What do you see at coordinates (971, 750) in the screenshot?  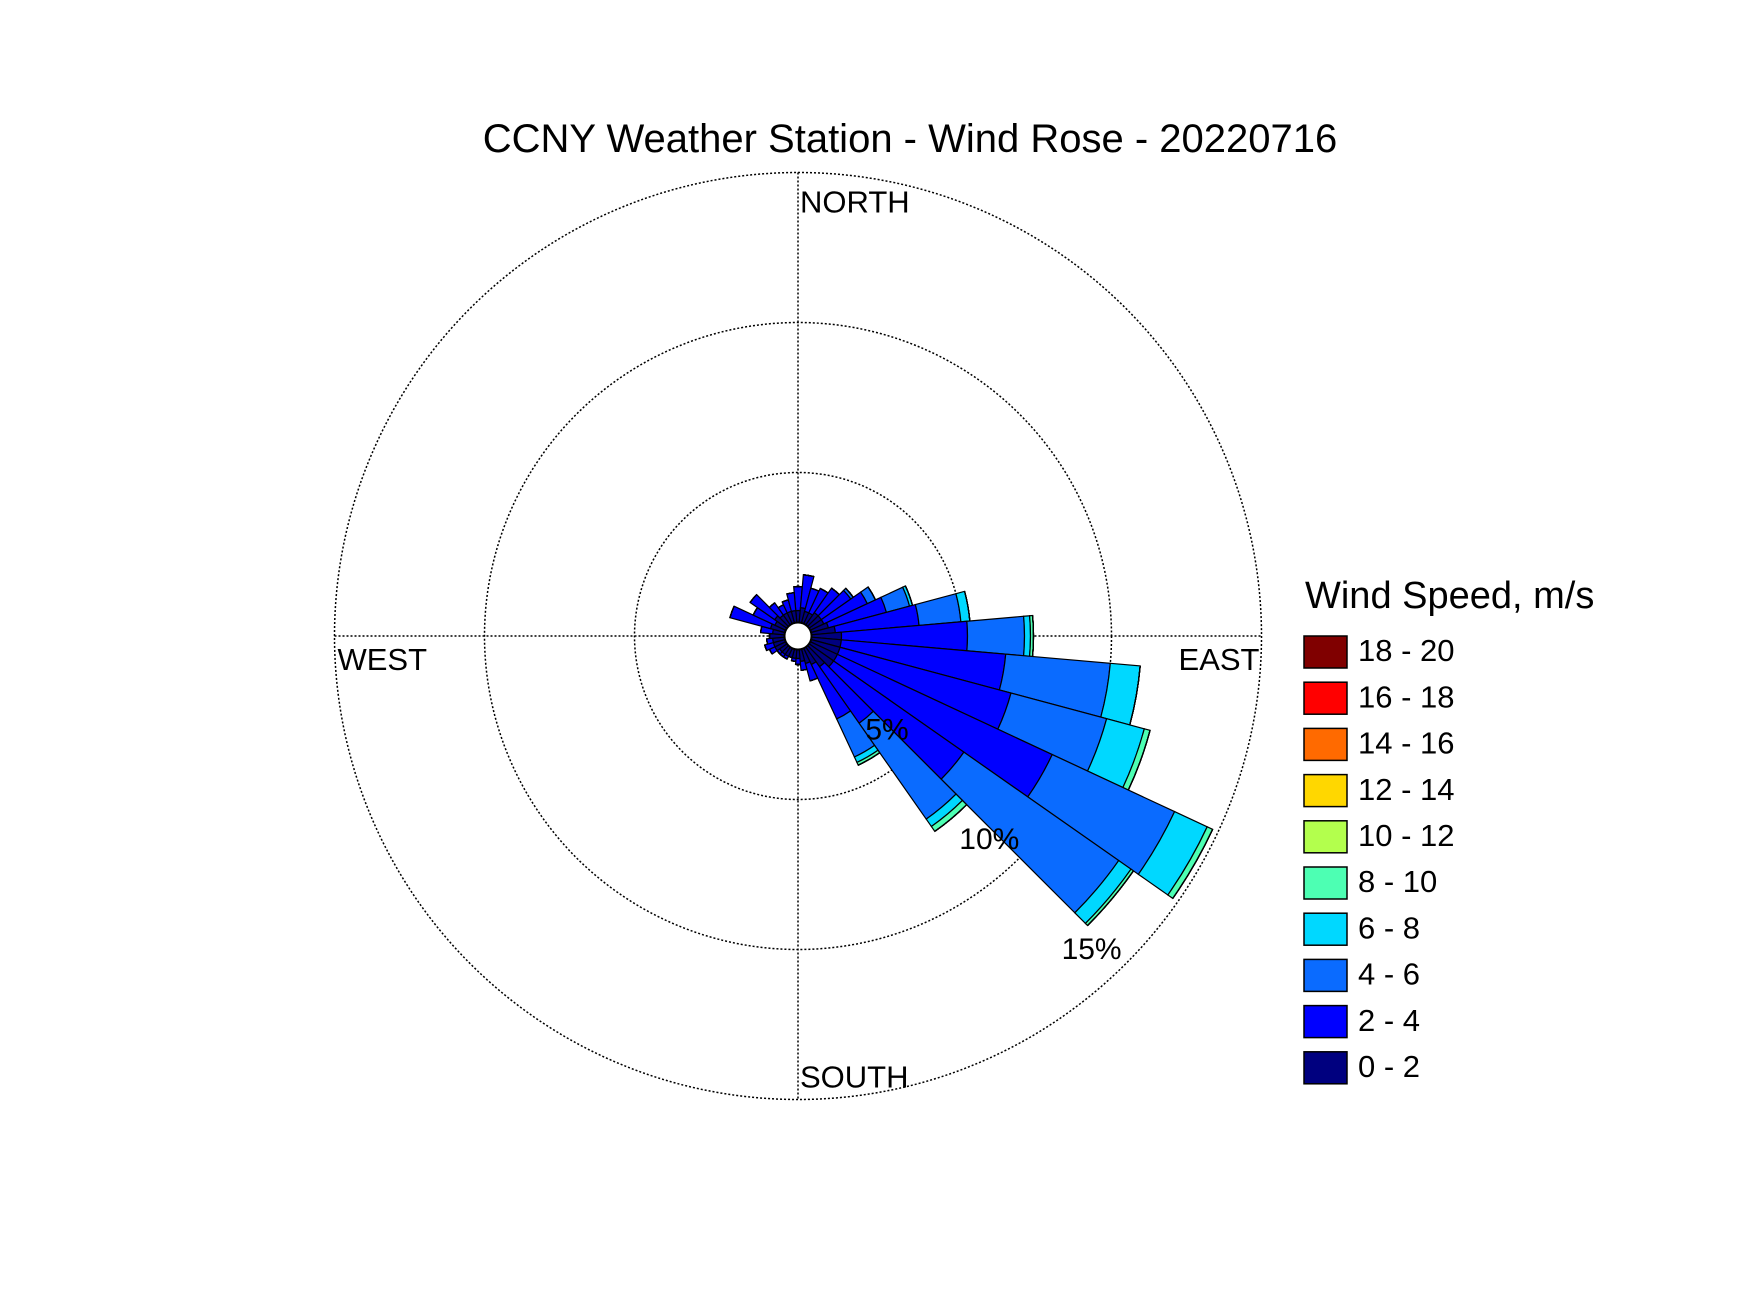 I see `petals` at bounding box center [971, 750].